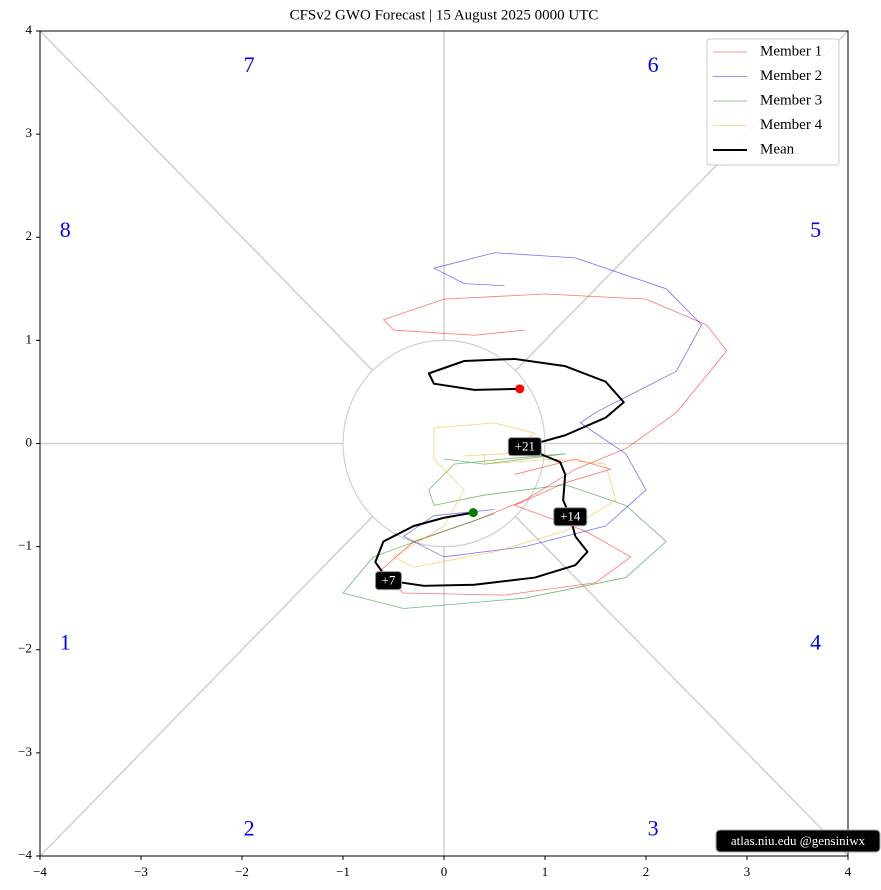 This screenshot has width=881, height=890. I want to click on x-tick-label: 3, so click(747, 871).